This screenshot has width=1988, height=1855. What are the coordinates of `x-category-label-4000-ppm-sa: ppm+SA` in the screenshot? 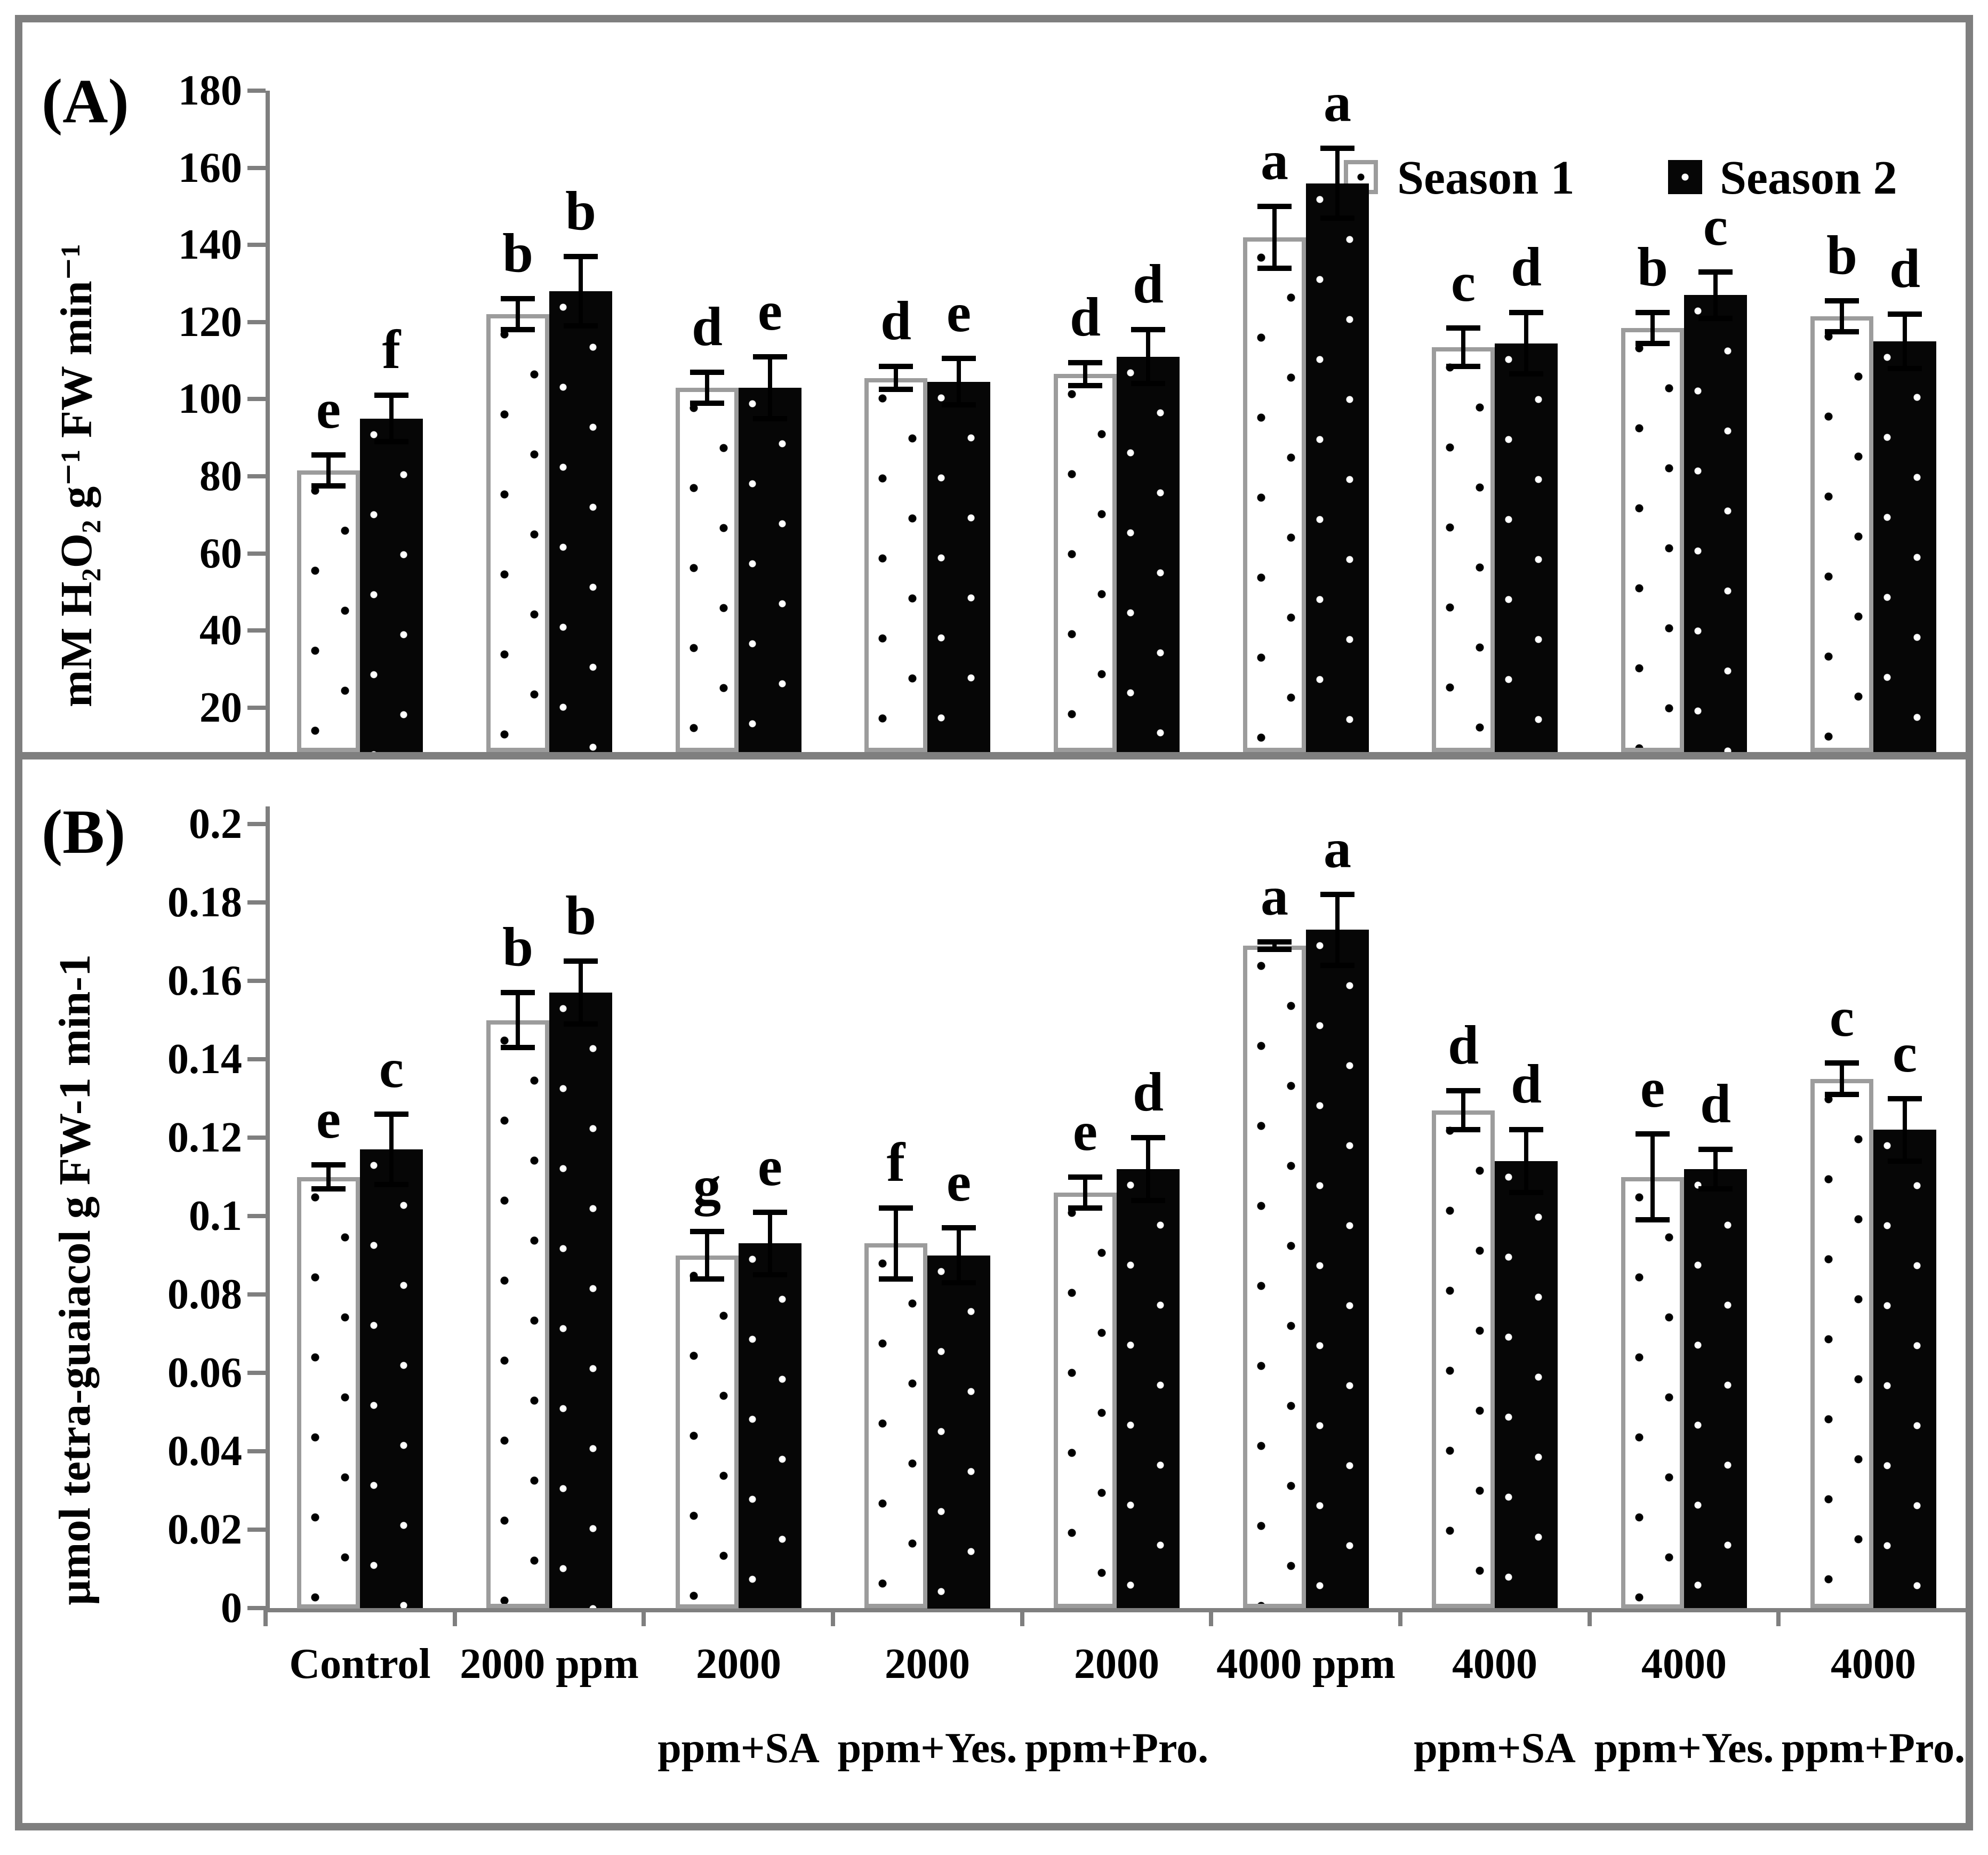 It's located at (1495, 1748).